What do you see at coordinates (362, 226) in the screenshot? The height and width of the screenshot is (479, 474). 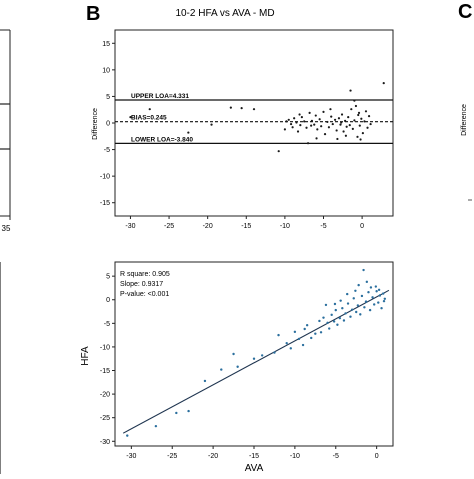 I see `x-tick-label-6: 0` at bounding box center [362, 226].